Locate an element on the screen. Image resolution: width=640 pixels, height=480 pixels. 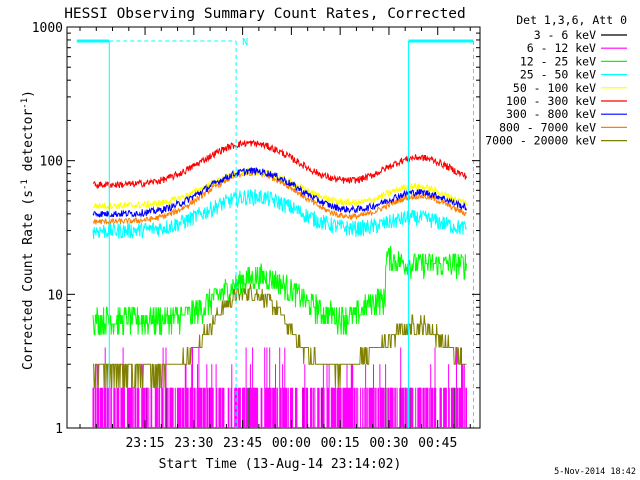
legend-entry-label: 12 - 25 keV is located at coordinates (558, 61).